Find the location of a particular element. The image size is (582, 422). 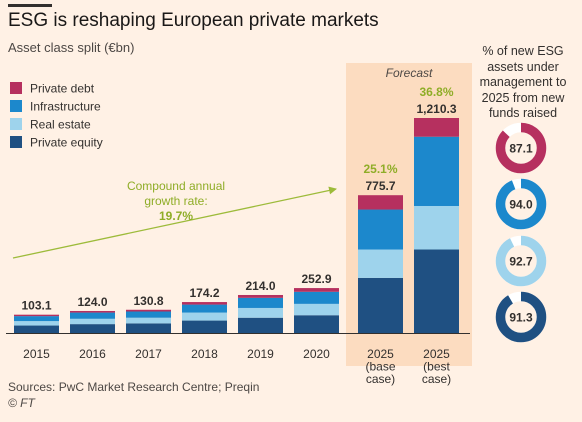

donut-value-real-estate: 92.7 is located at coordinates (521, 262).